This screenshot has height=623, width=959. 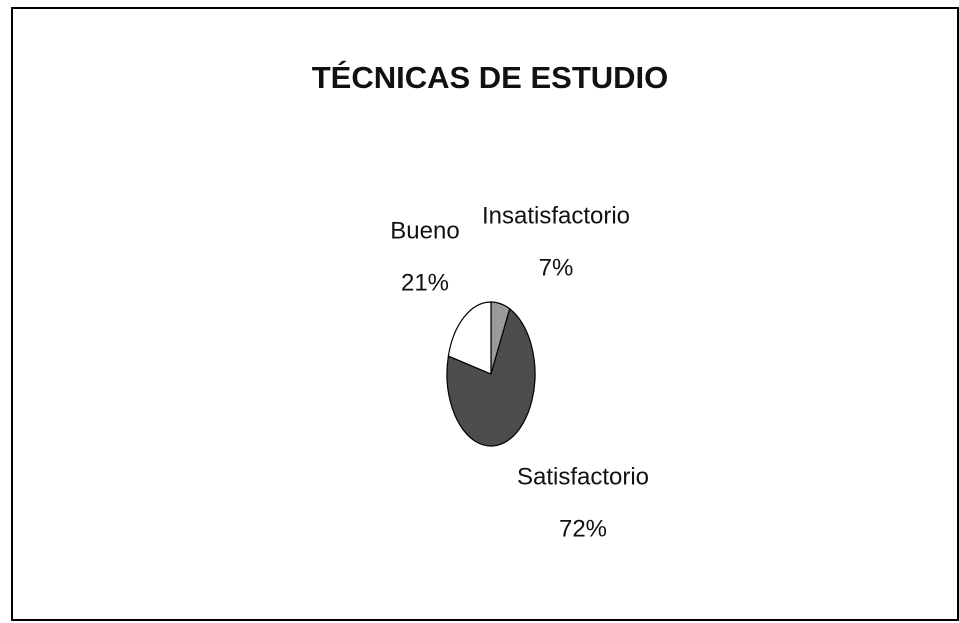 What do you see at coordinates (425, 282) in the screenshot?
I see `slice-value-label: 21%` at bounding box center [425, 282].